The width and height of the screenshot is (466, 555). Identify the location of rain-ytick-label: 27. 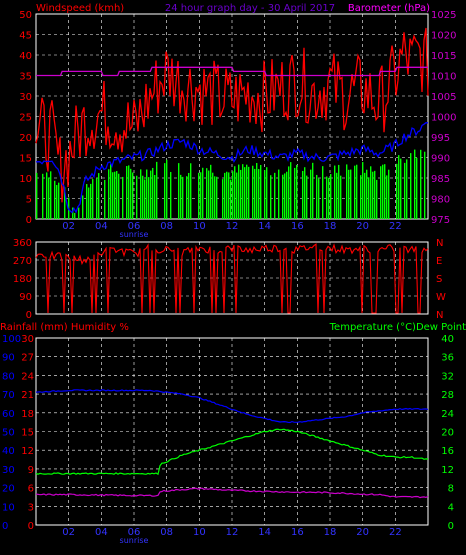
(27, 358).